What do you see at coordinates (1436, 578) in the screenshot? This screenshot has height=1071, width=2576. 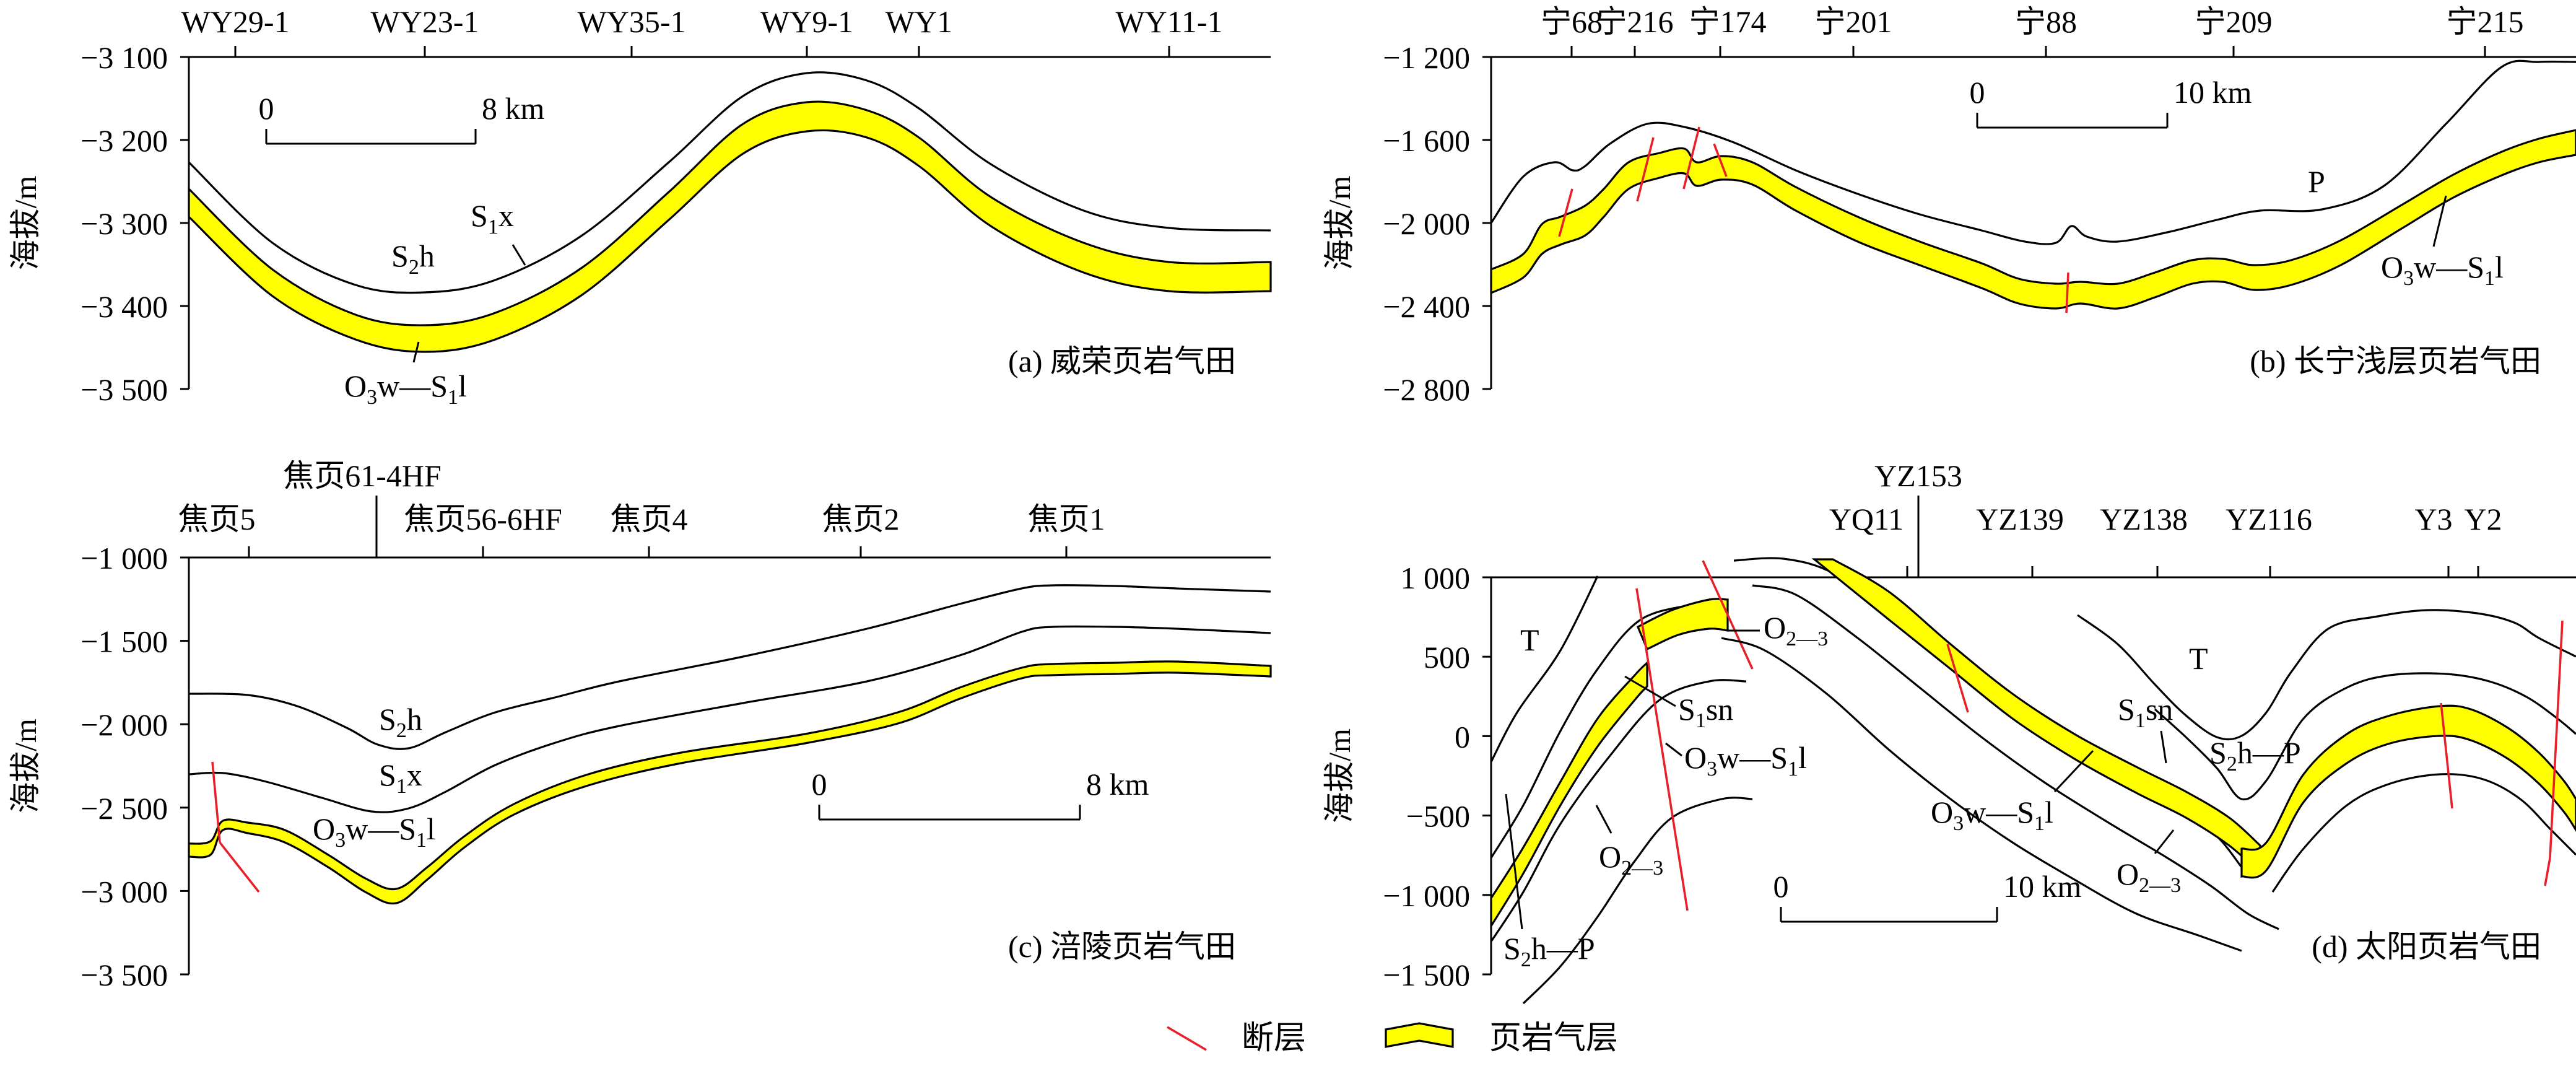 I see `y-tick-label: 1 000` at bounding box center [1436, 578].